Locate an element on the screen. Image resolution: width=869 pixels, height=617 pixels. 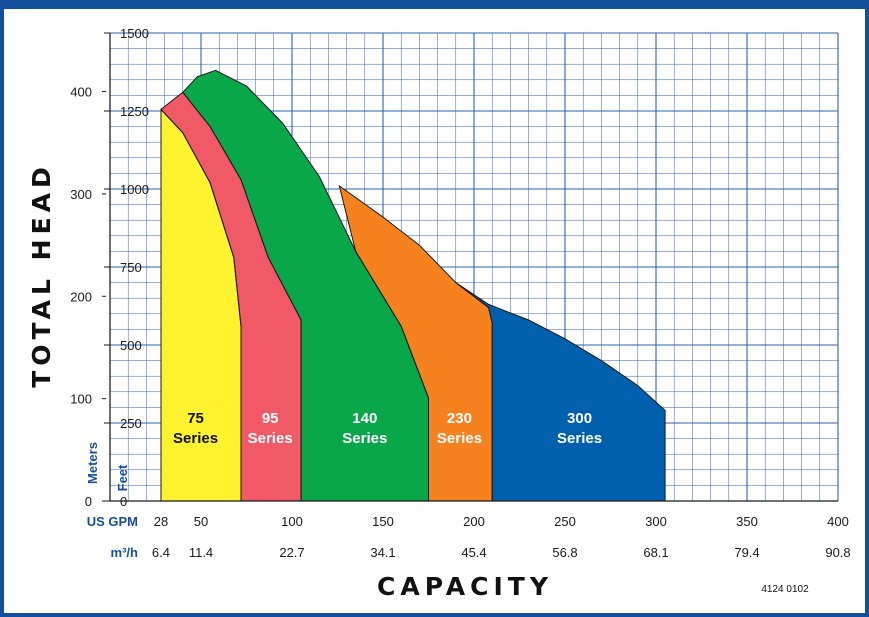
series-label-75: 75 is located at coordinates (195, 418).